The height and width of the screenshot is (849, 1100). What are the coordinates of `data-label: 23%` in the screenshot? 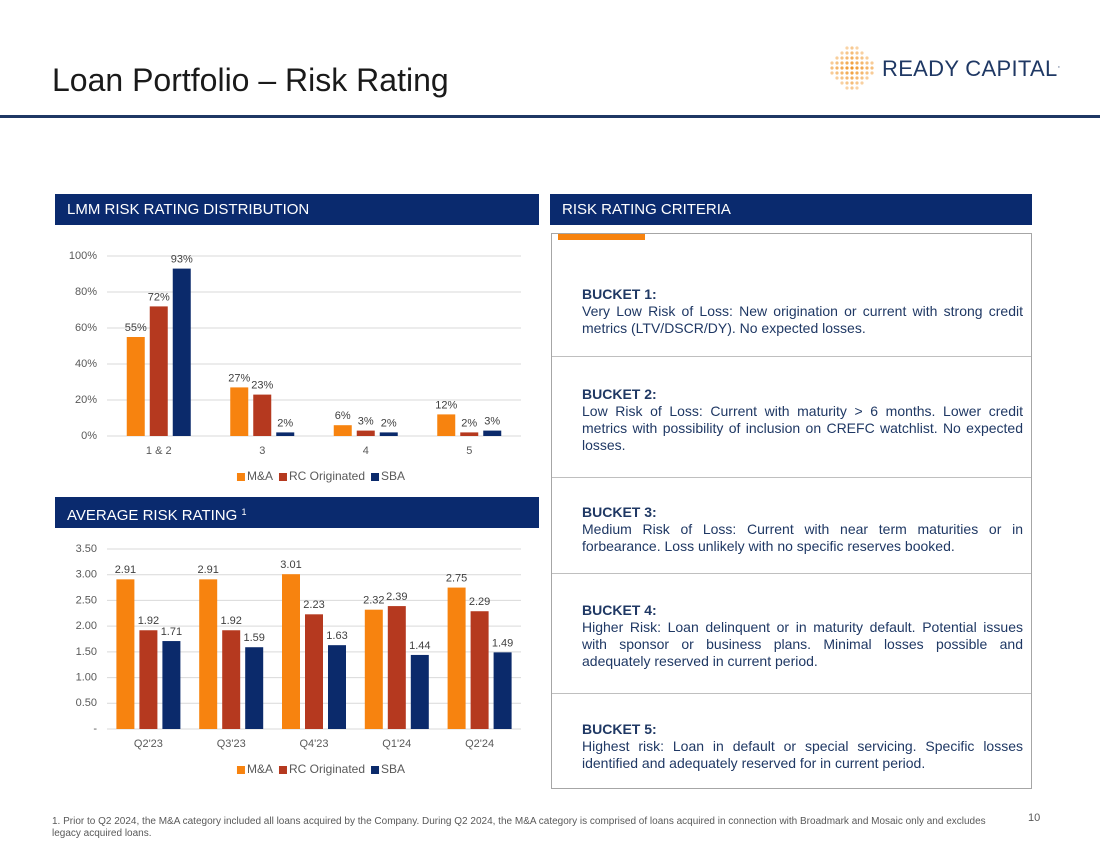 It's located at (262, 386).